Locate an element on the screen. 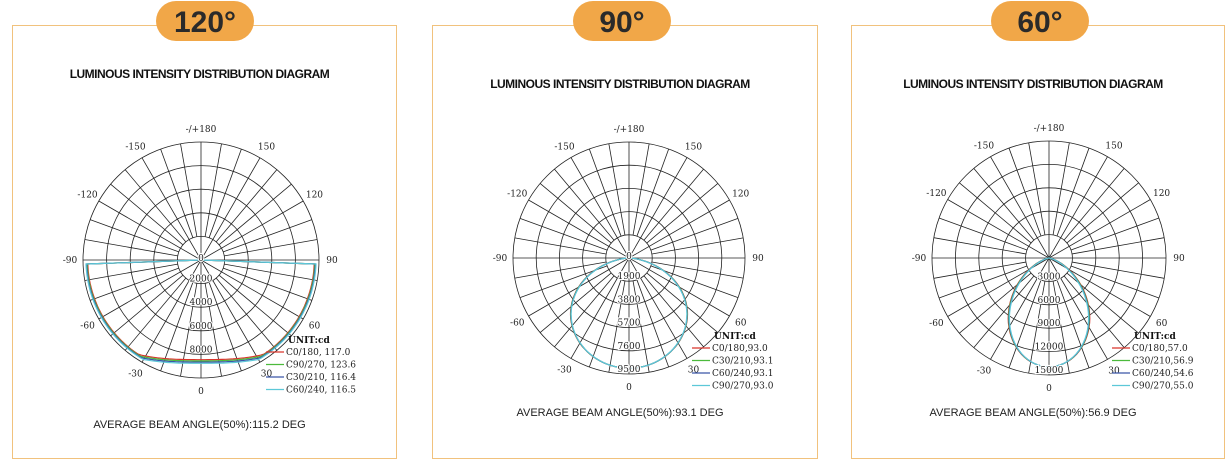 This screenshot has height=459, width=1225. legend-label: C0/180,93.0 is located at coordinates (740, 349).